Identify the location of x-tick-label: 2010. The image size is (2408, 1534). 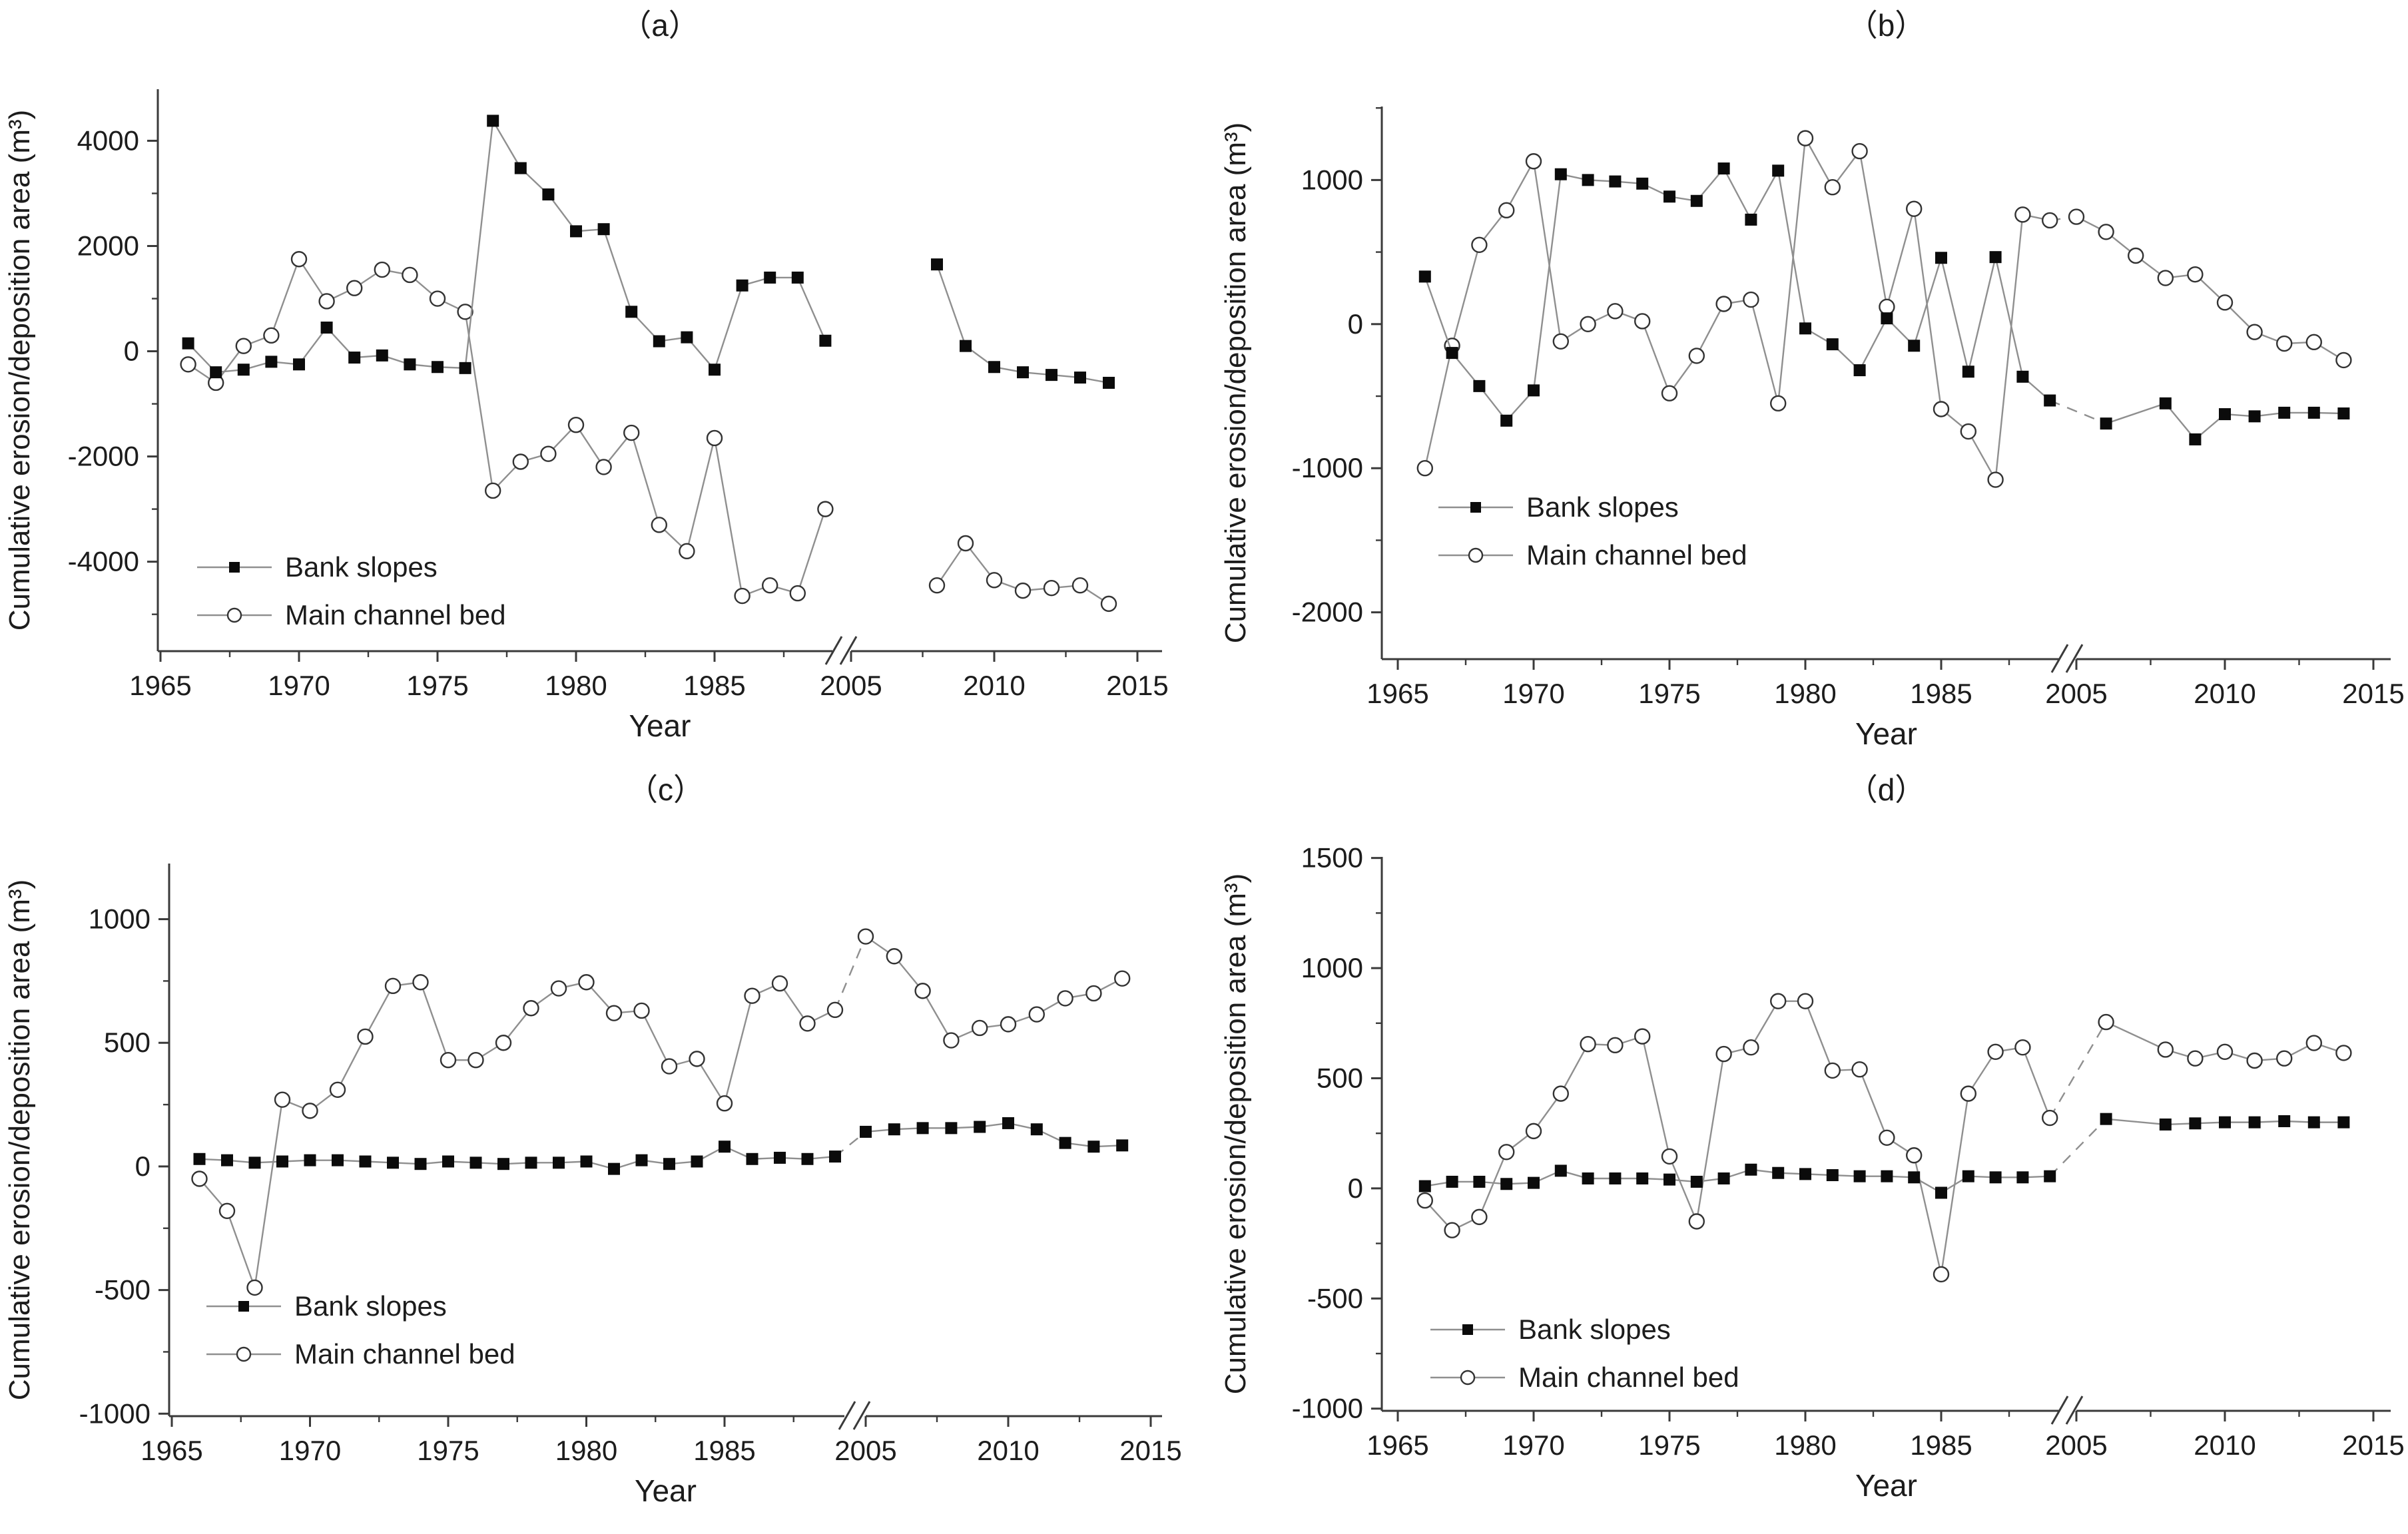
(994, 685).